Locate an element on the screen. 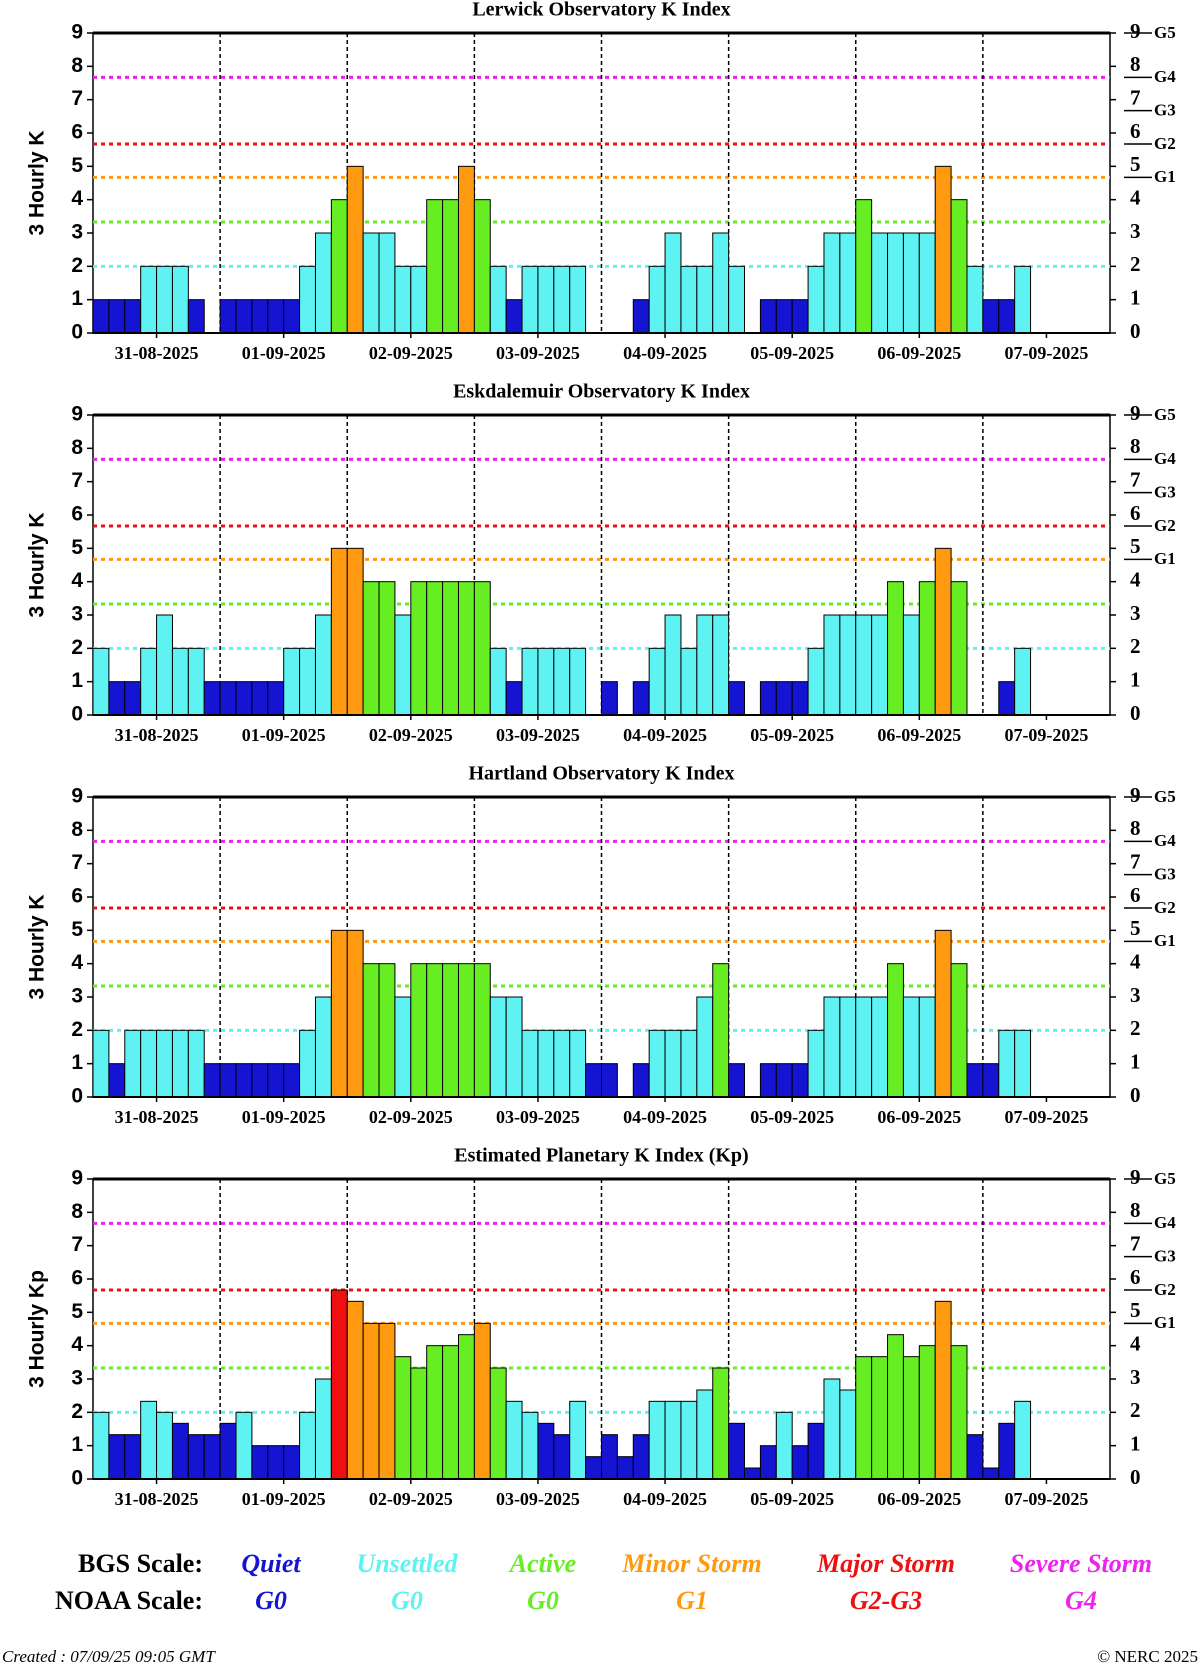 Image resolution: width=1203 pixels, height=1670 pixels. y2-tick-label: 6 is located at coordinates (1135, 895).